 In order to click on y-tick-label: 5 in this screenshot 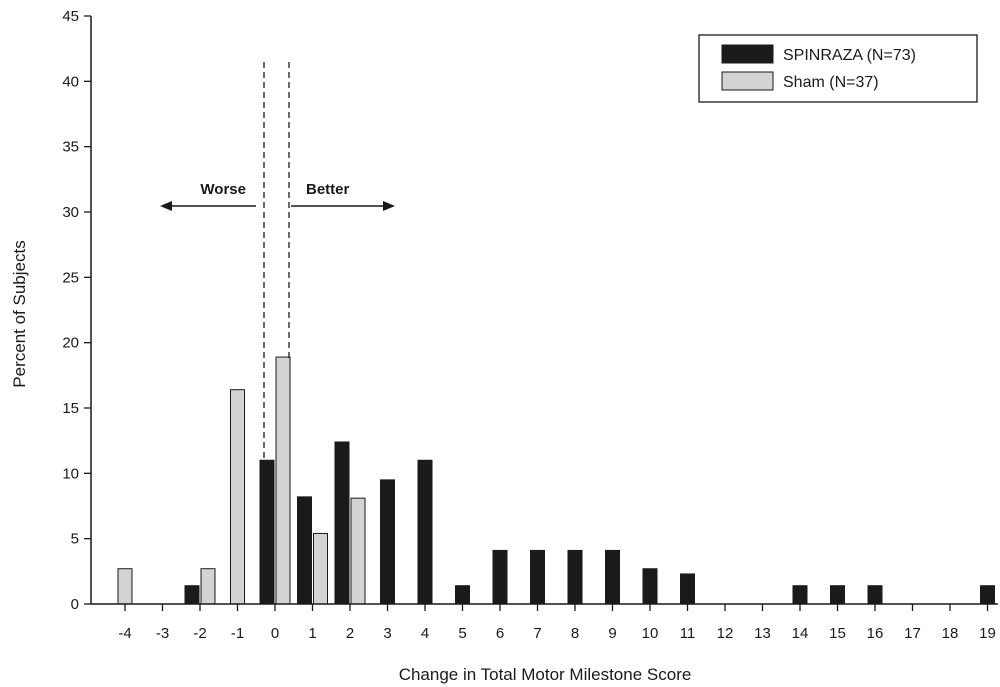, I will do `click(75, 539)`.